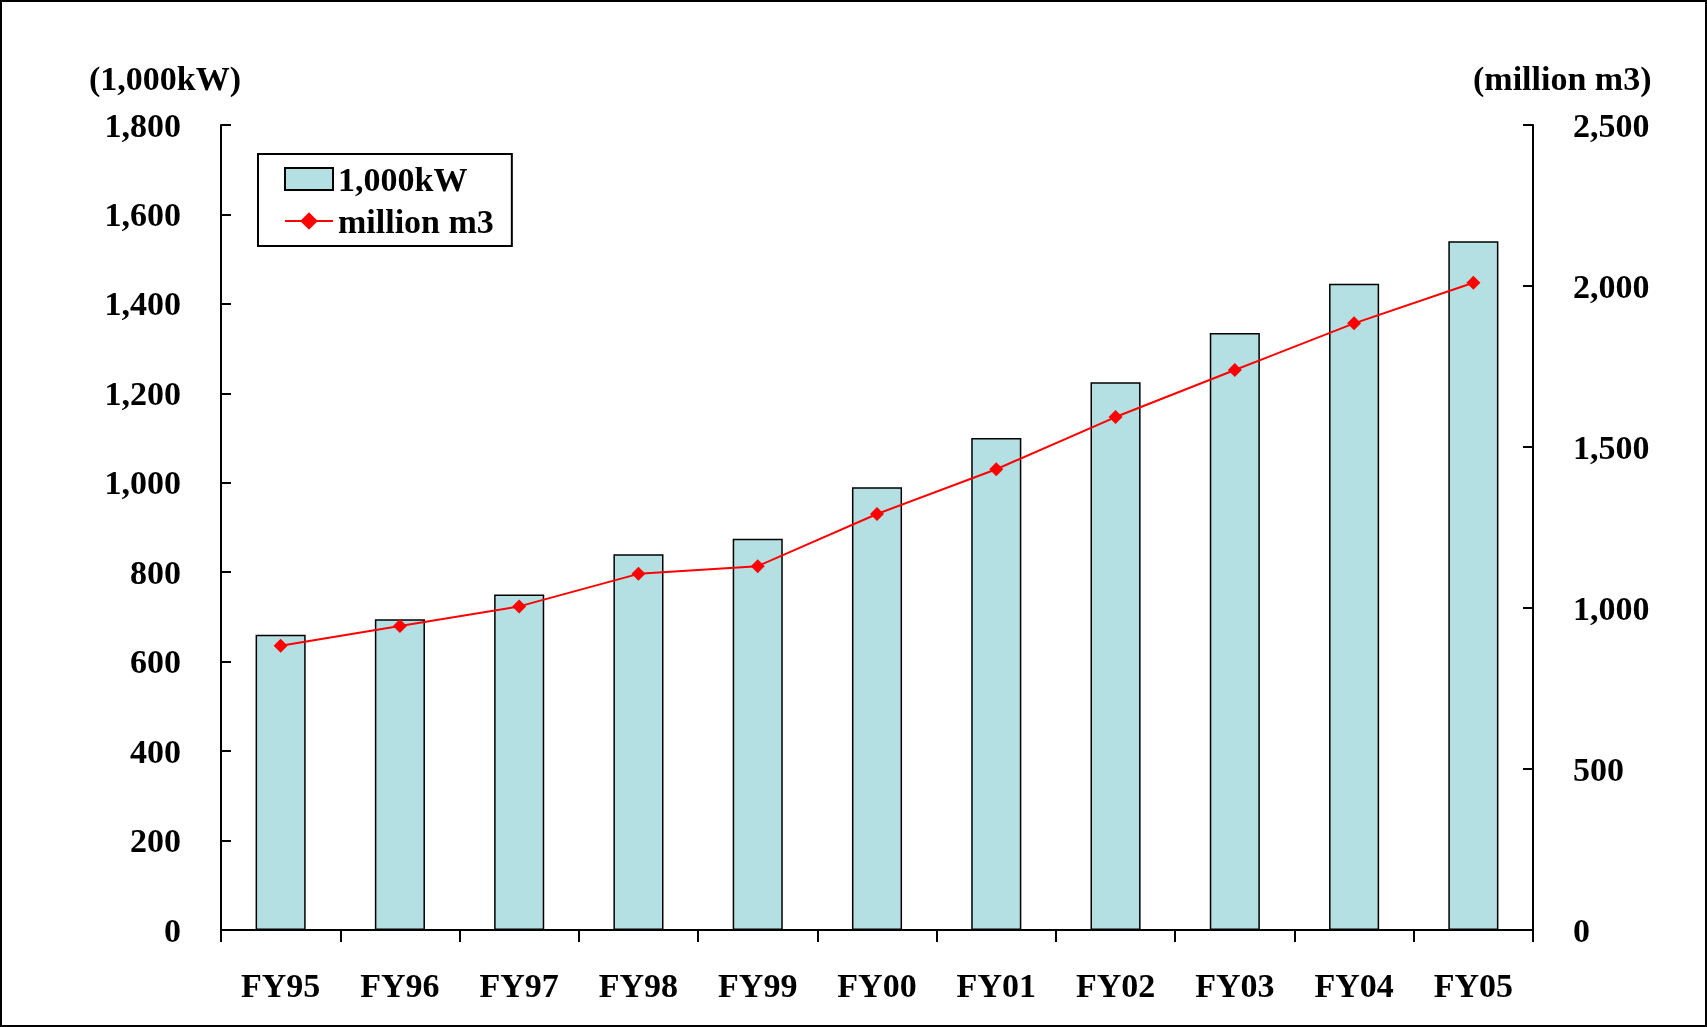  I want to click on y-tick-label: 400, so click(155, 751).